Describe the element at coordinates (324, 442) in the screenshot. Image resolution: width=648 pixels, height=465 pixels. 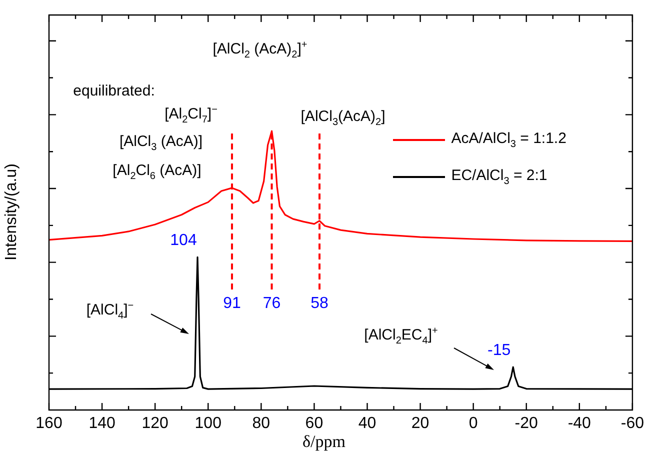
I see `x-axis-title: δ/ppm` at that location.